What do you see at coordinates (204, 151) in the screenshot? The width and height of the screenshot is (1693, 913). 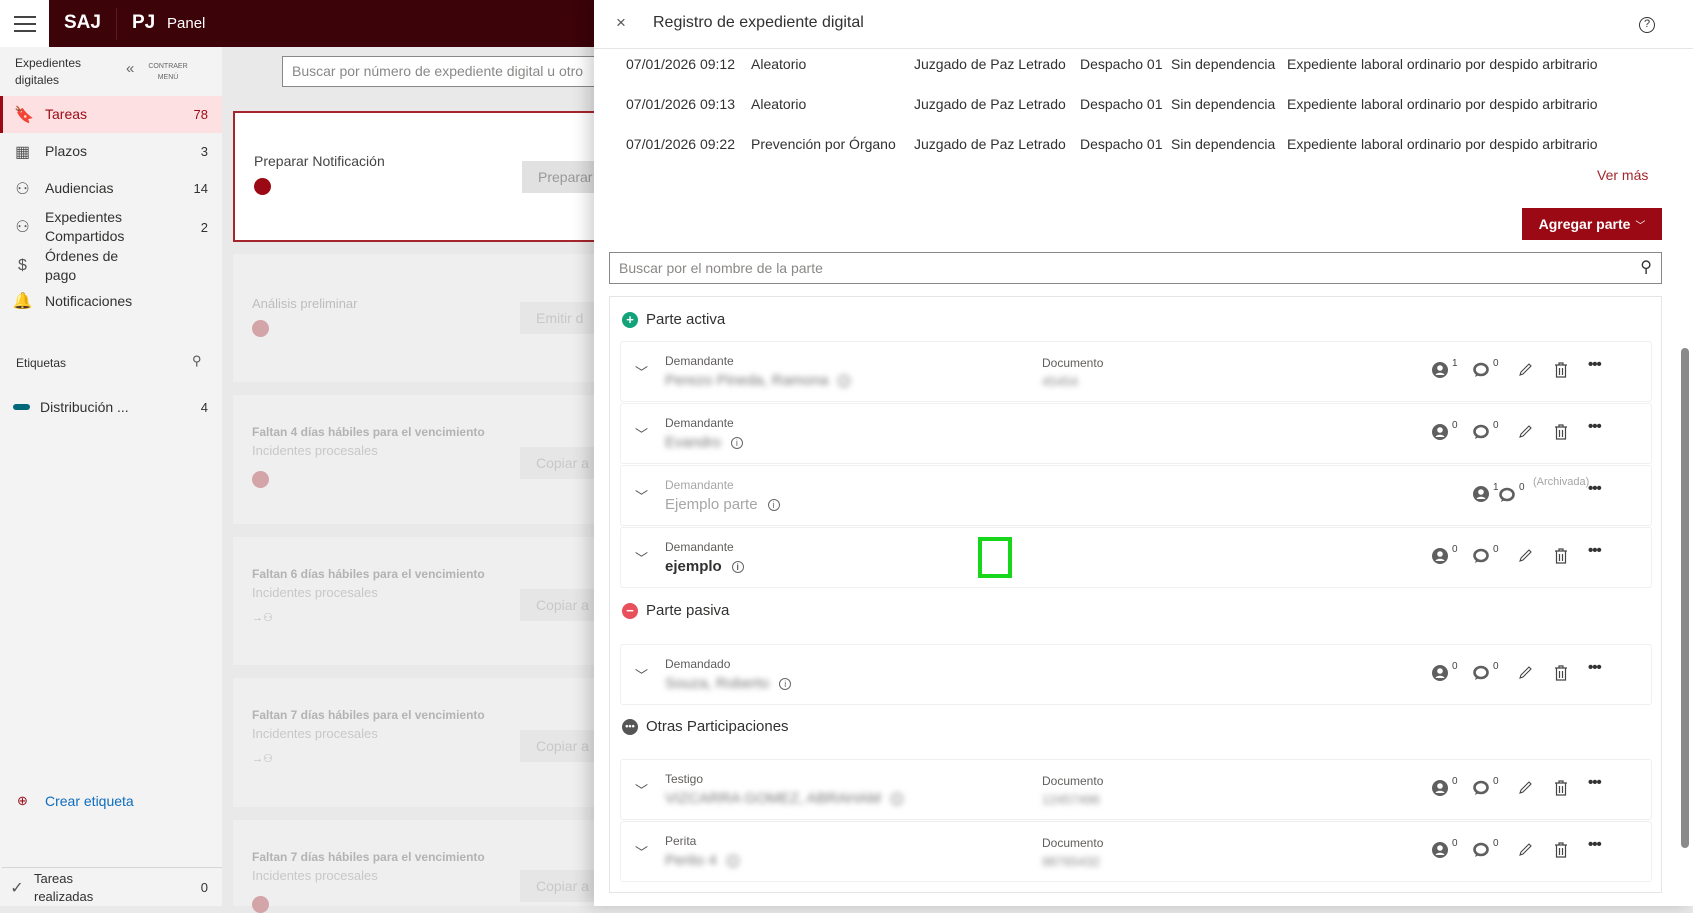 I see `sidebar-item-count: 3` at bounding box center [204, 151].